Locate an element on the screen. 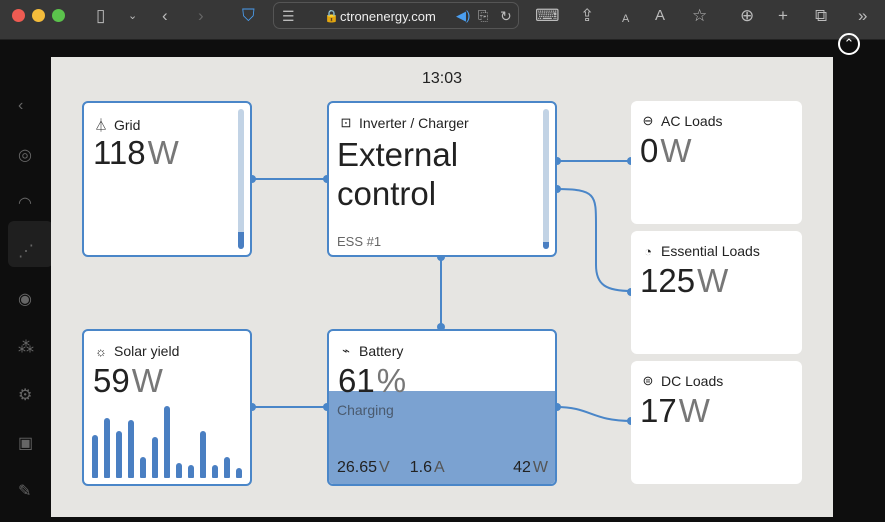 The height and width of the screenshot is (522, 885). edit-icon: ✎ is located at coordinates (25, 491).